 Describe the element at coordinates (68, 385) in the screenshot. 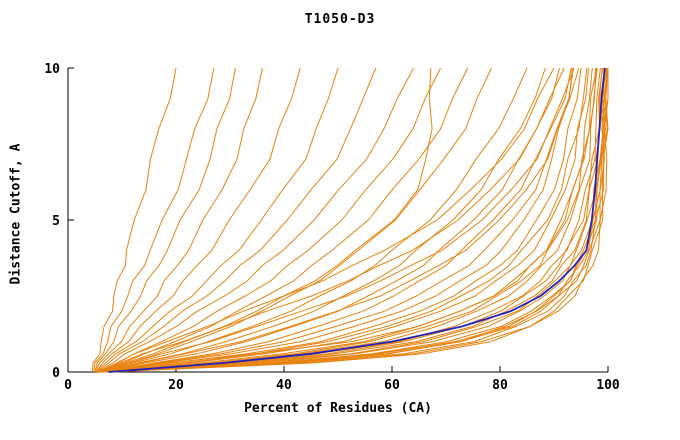

I see `x-tick-label: 0` at that location.